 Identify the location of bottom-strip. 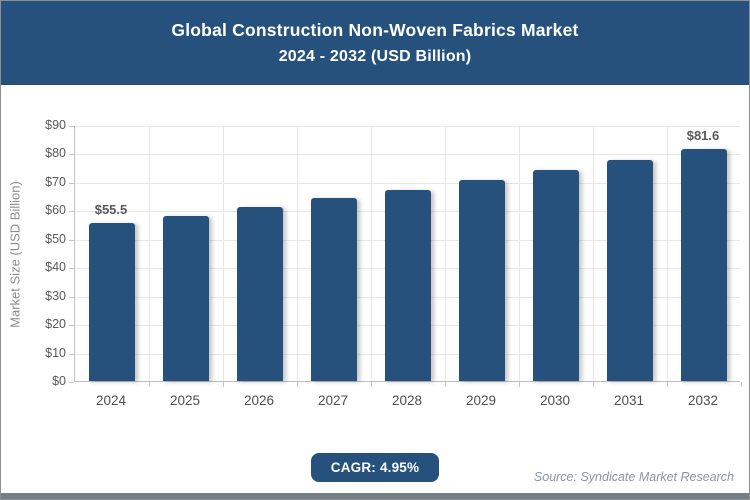
(375, 496).